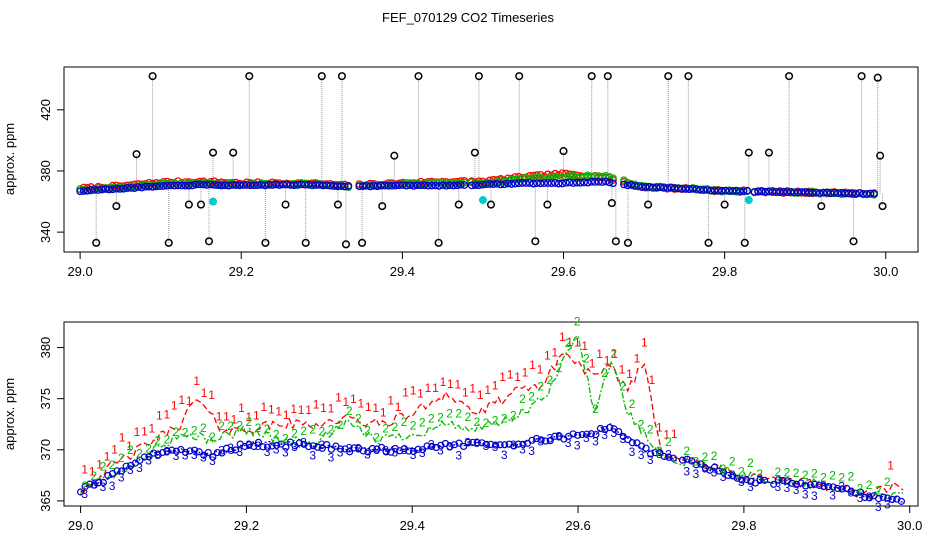 This screenshot has width=936, height=540. What do you see at coordinates (45, 399) in the screenshot?
I see `bottom-y-tick-label-375: 375` at bounding box center [45, 399].